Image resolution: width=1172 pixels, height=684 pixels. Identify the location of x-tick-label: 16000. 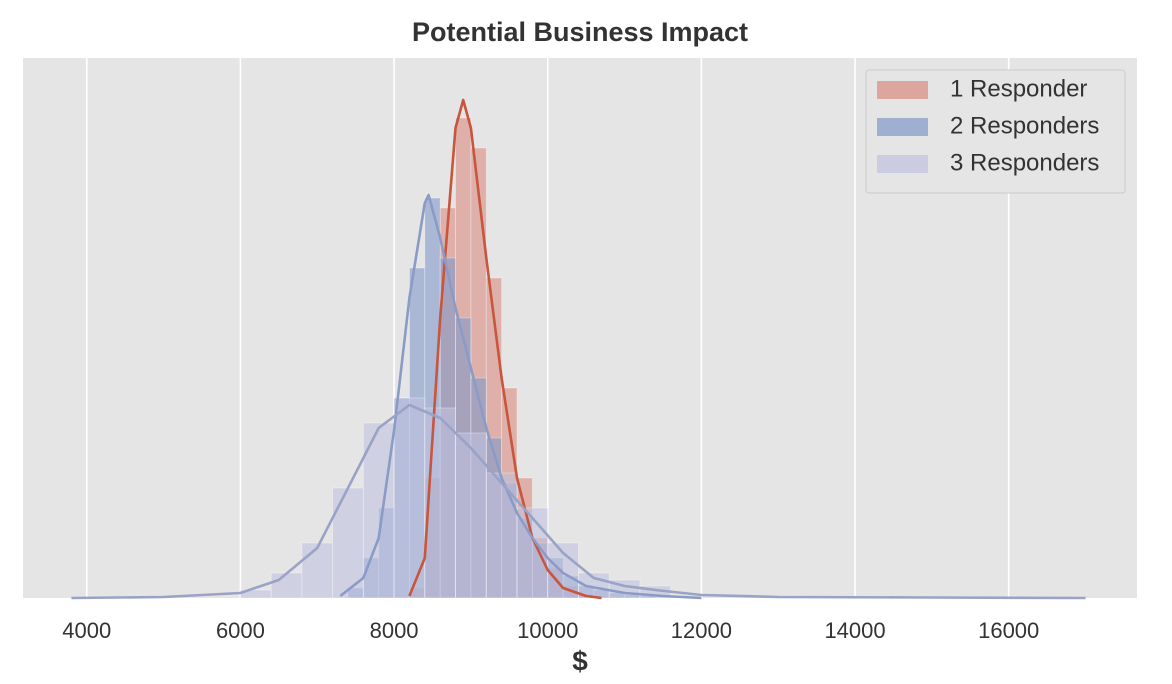
(1008, 630).